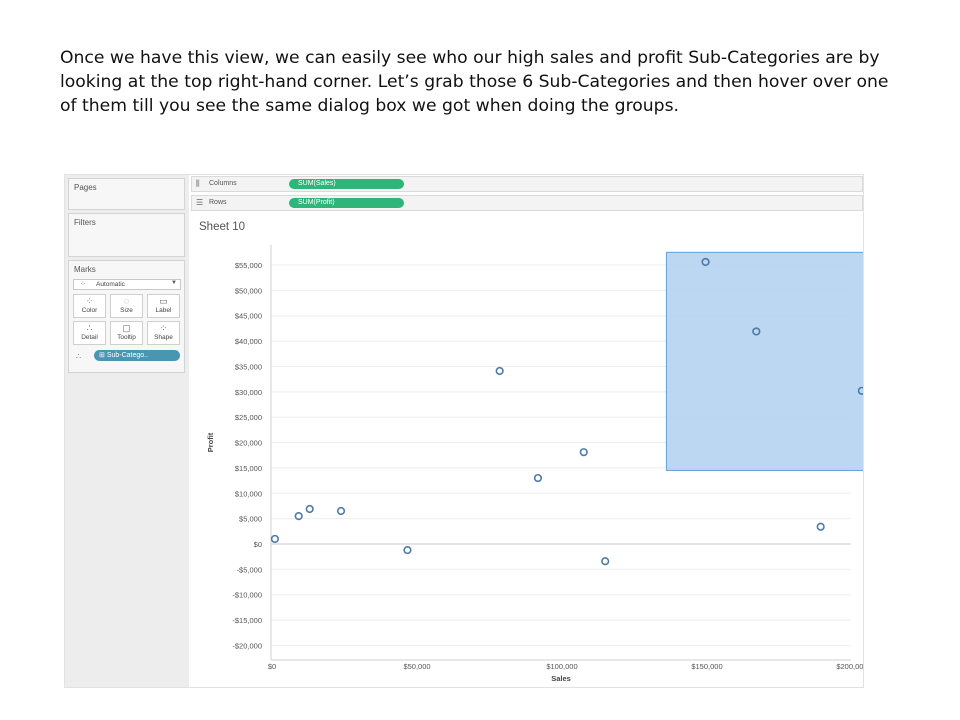 The image size is (960, 720). What do you see at coordinates (248, 417) in the screenshot?
I see `y-tick-label: $25,000` at bounding box center [248, 417].